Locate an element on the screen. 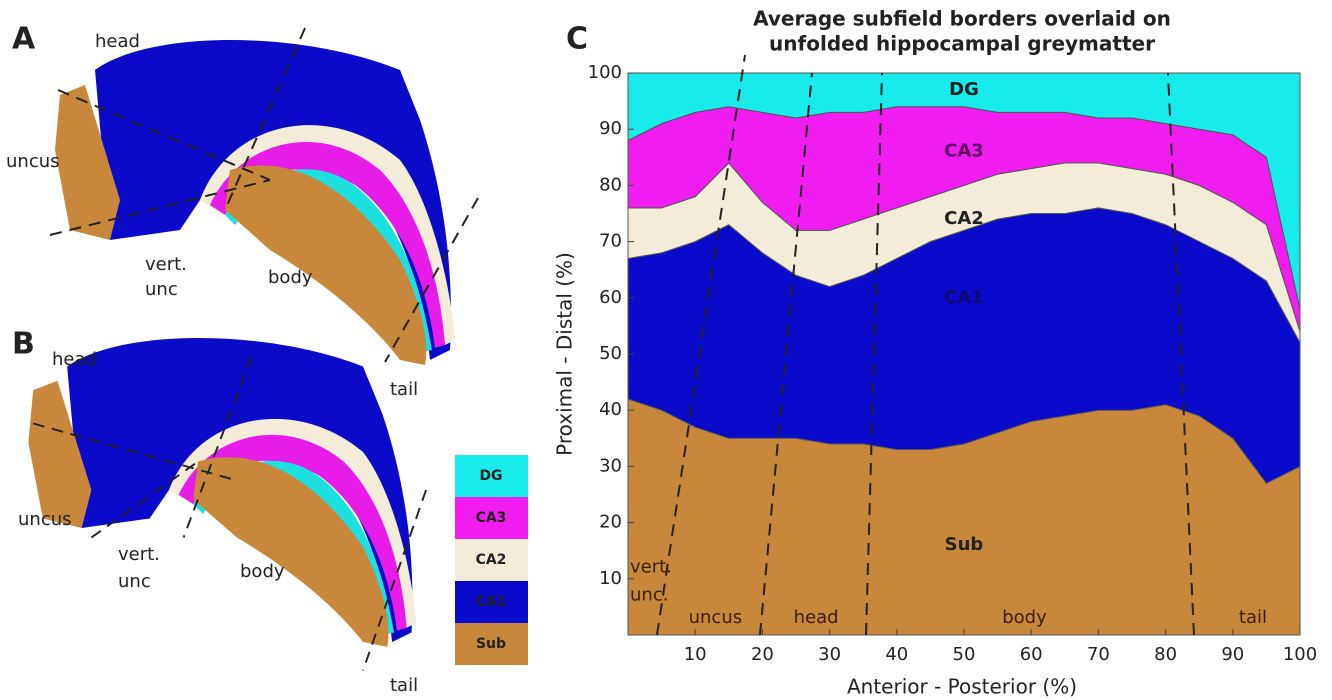  legend-label: CA3 is located at coordinates (491, 518).